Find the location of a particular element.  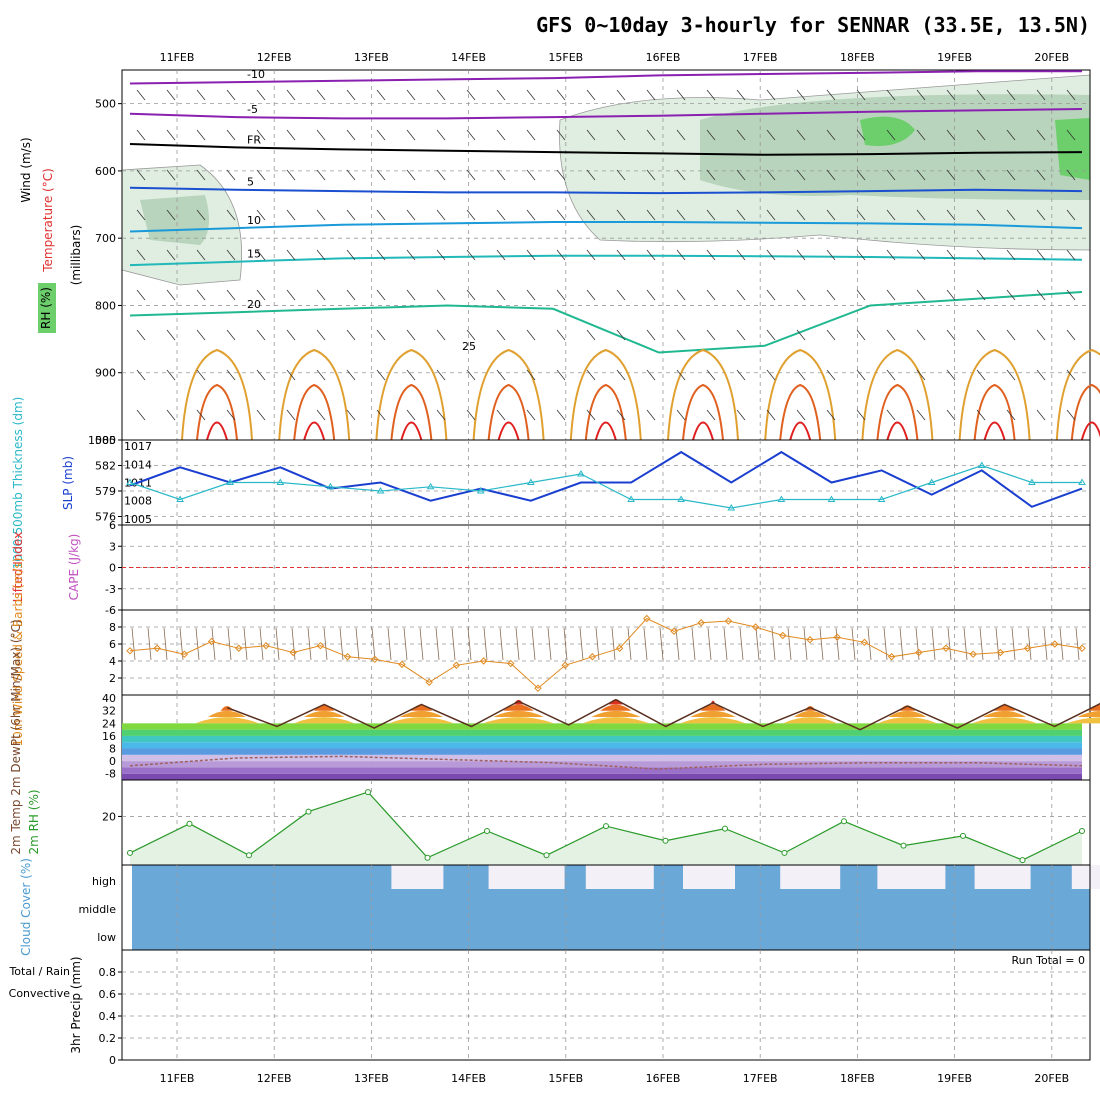

isotherm-label: -5 is located at coordinates (252, 109).